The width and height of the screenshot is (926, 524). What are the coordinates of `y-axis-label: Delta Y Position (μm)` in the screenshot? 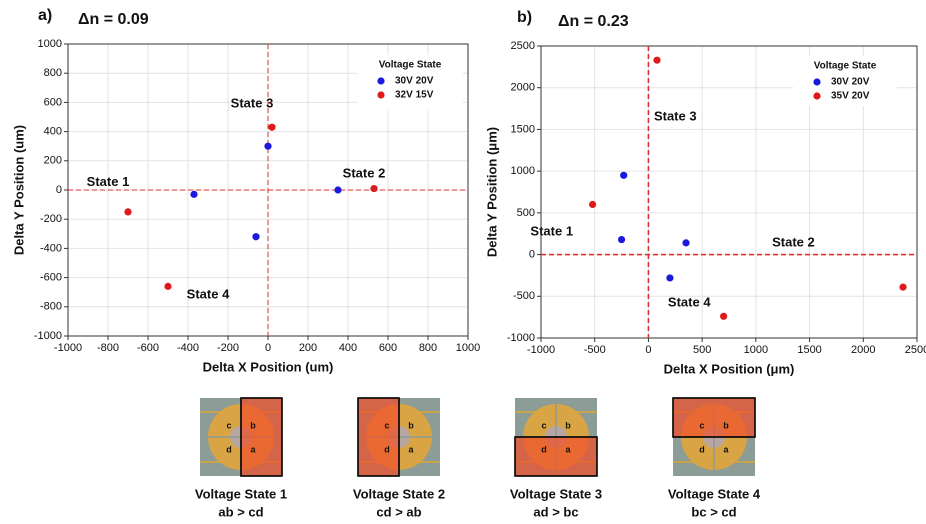 It's located at (491, 192).